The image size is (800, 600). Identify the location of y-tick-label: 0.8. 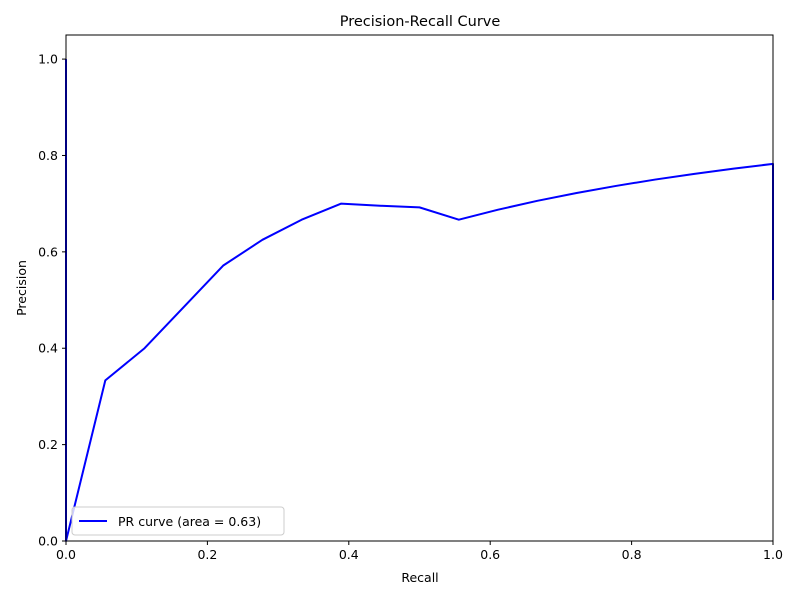
(48, 155).